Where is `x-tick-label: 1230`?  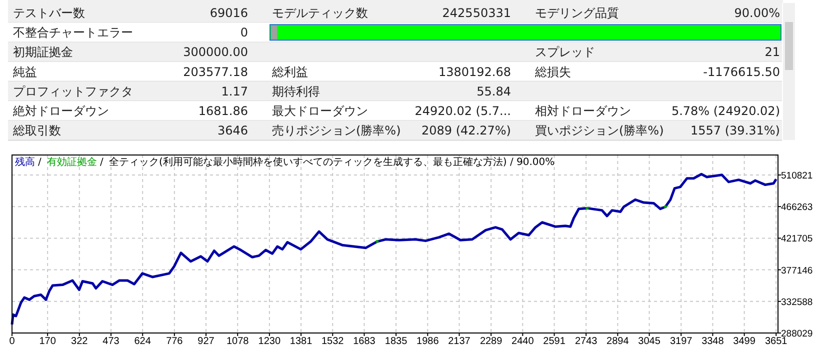 x-tick-label: 1230 is located at coordinates (269, 340).